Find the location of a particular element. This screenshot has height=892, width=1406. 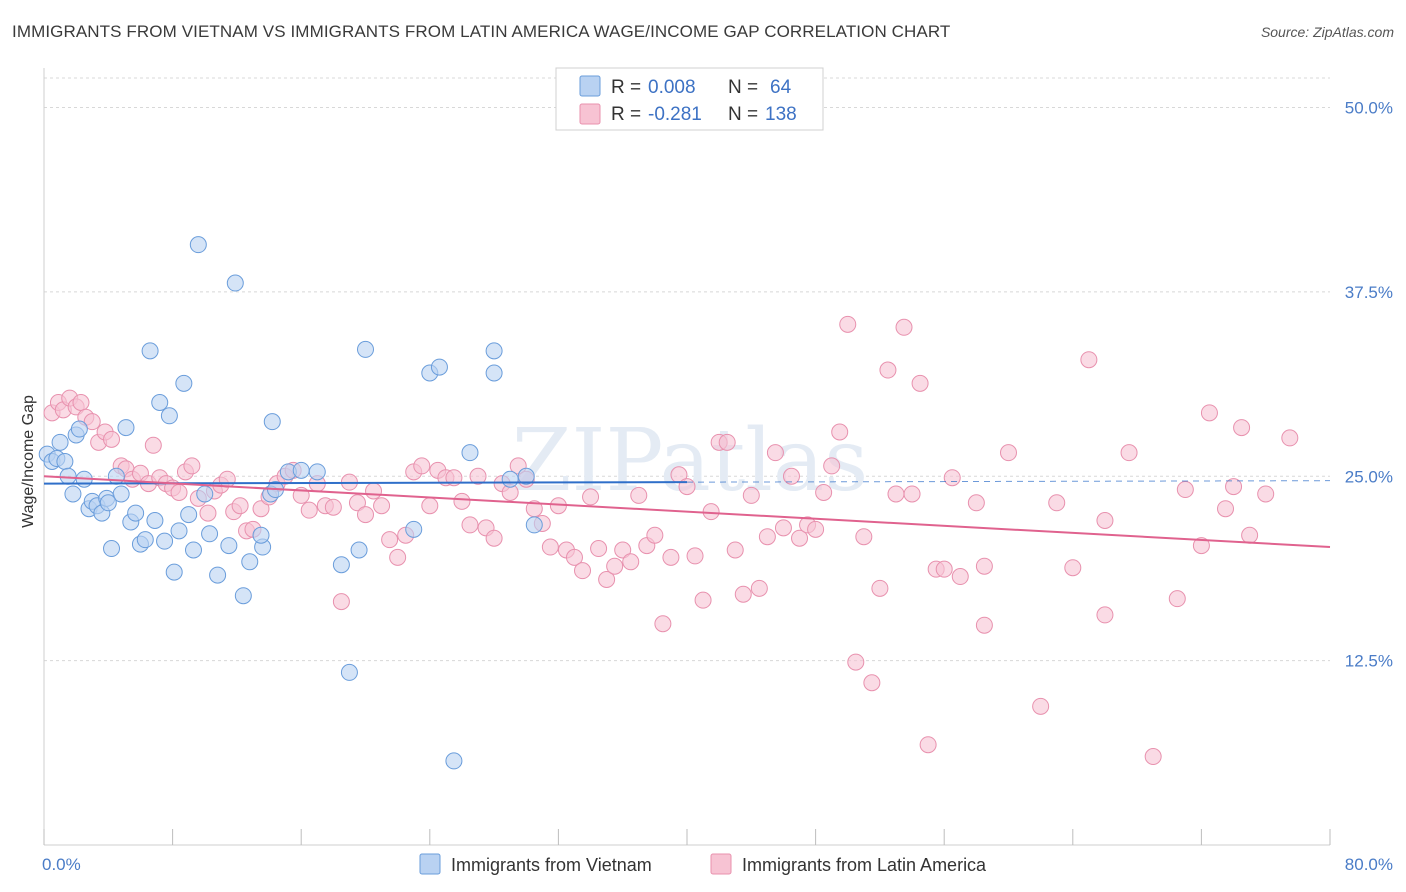

x-tick-label: 80.0% is located at coordinates (1369, 864).